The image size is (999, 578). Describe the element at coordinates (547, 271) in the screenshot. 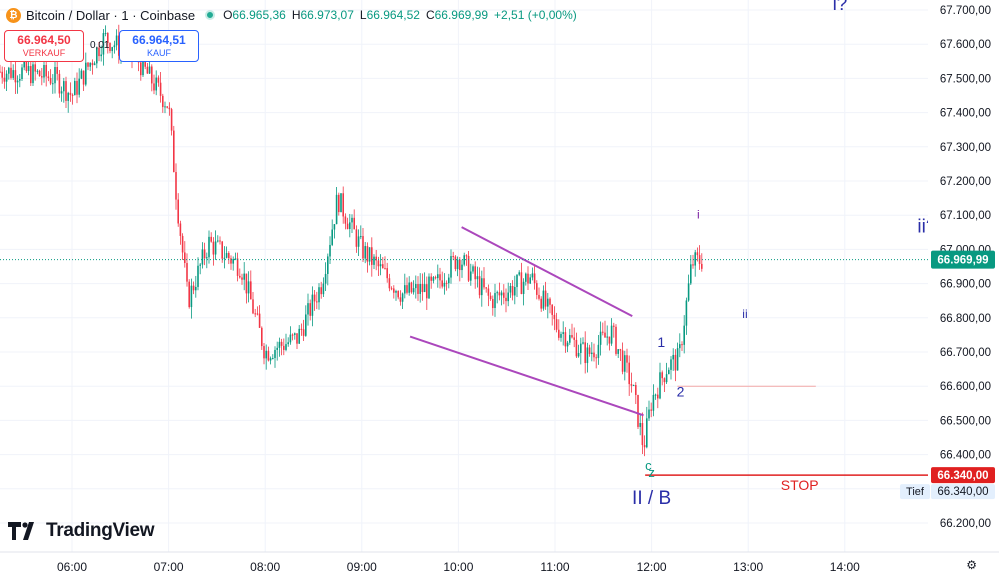

I see `wedge-upper-line` at that location.